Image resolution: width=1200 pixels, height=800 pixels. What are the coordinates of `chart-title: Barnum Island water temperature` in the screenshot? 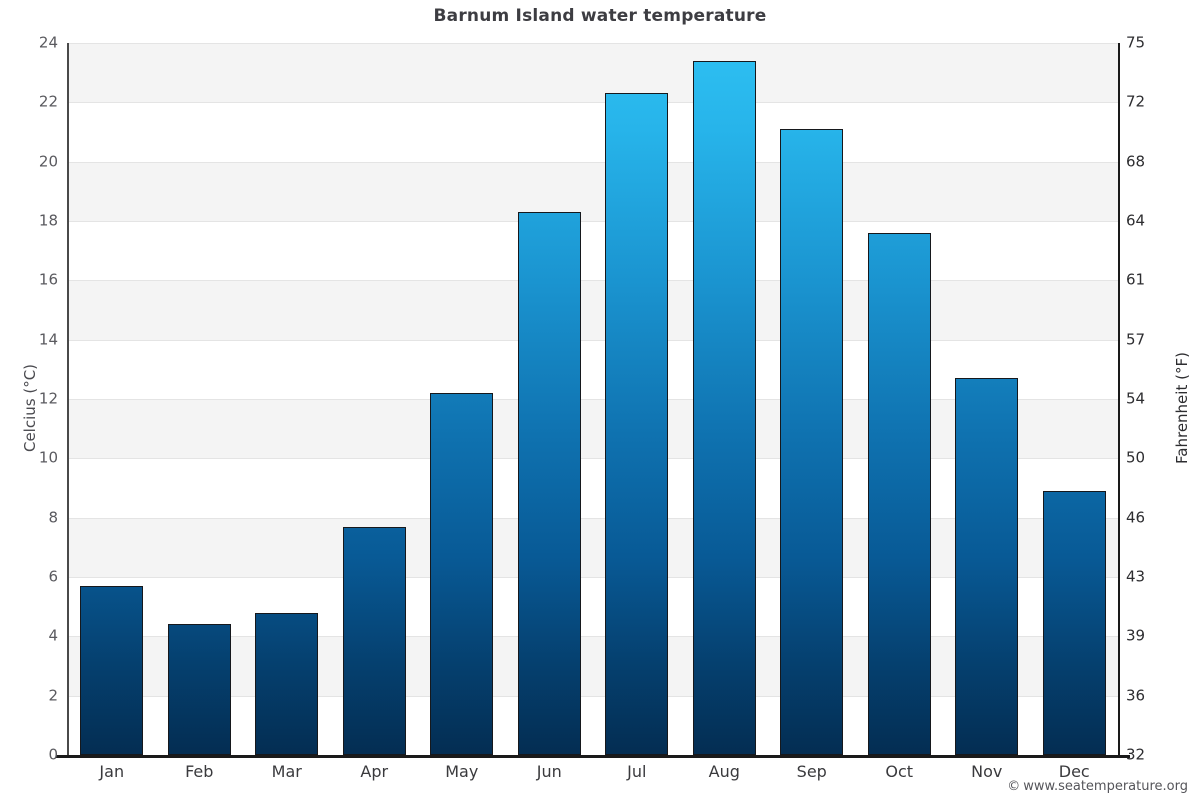 It's located at (600, 16).